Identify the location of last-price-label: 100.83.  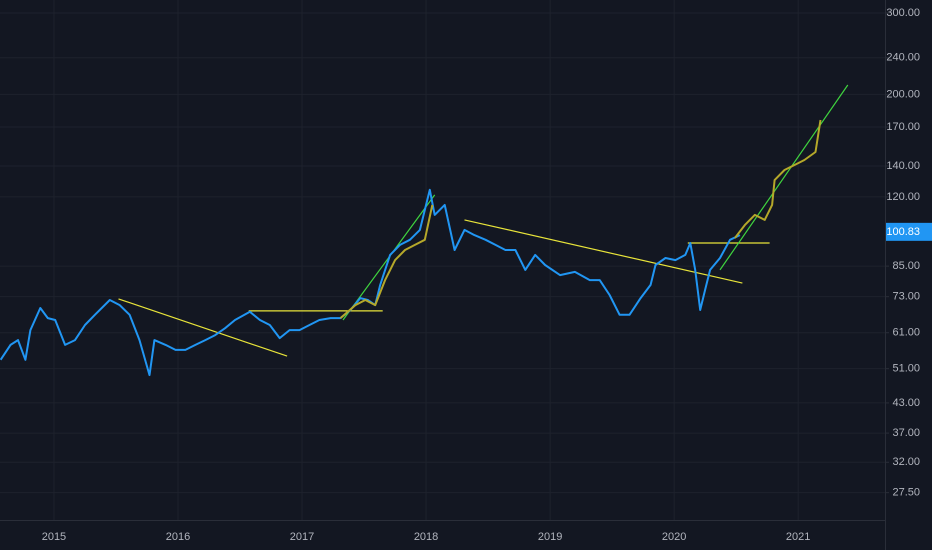
(903, 232).